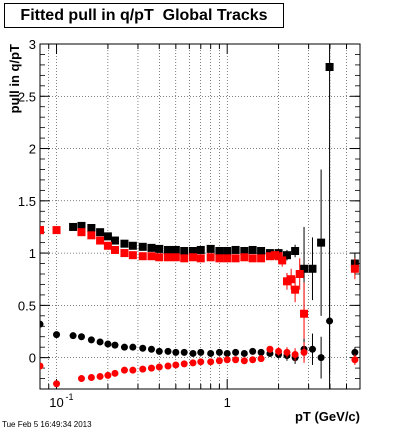 The width and height of the screenshot is (400, 433). I want to click on y-tick-label: 1.5, so click(27, 201).